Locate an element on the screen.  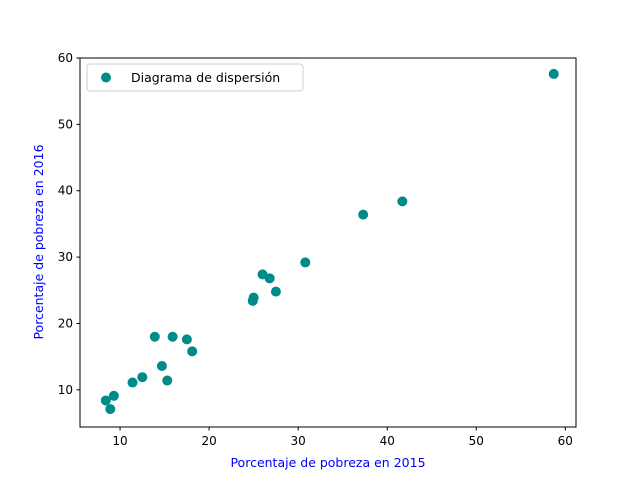
y-tick-label: 10 is located at coordinates (65, 390).